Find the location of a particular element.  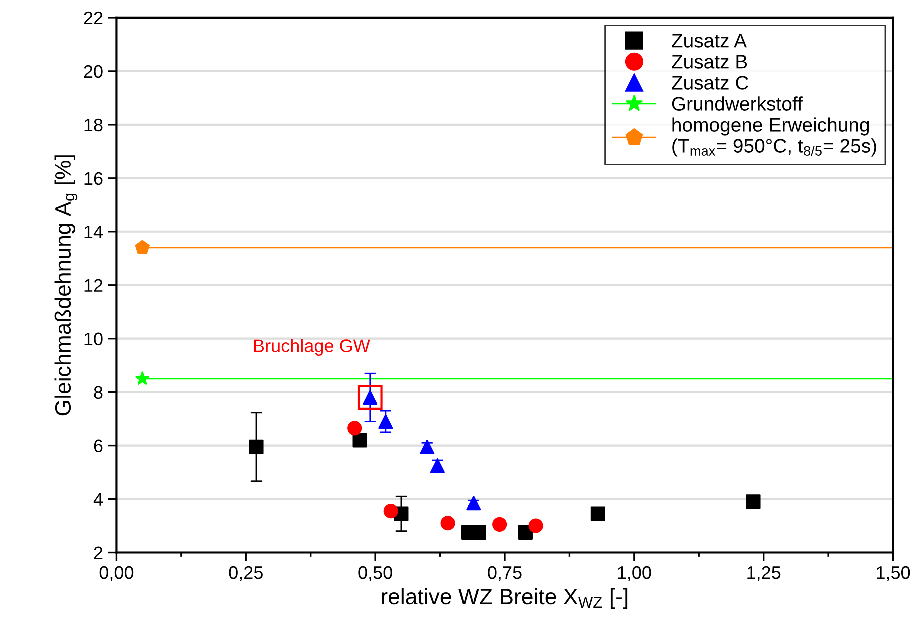

x-tick-label: 0,25 is located at coordinates (246, 574).